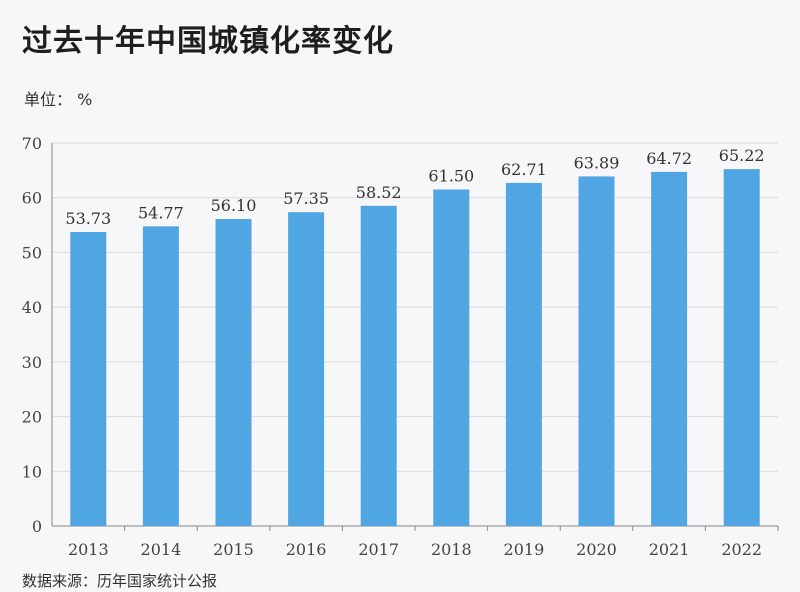  Describe the element at coordinates (306, 549) in the screenshot. I see `x-tick-label: 2016` at that location.